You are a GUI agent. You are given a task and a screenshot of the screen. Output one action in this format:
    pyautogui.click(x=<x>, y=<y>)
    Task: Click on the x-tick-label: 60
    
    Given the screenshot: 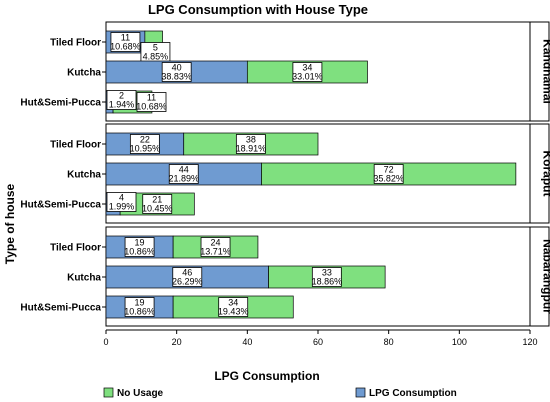 What is the action you would take?
    pyautogui.click(x=318, y=342)
    